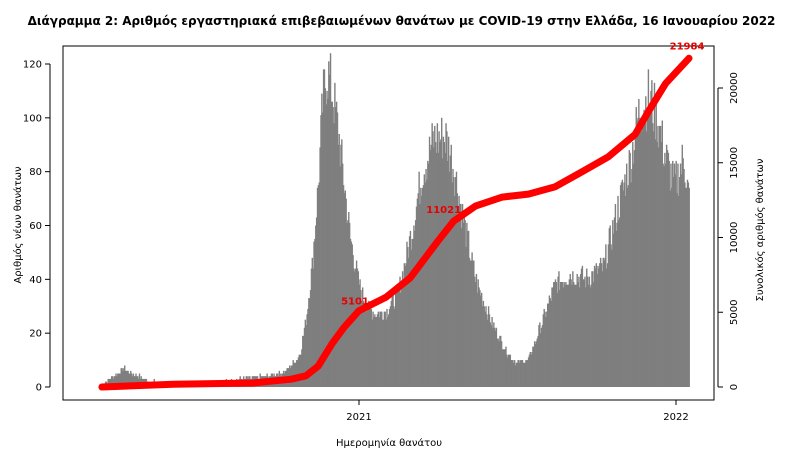 The height and width of the screenshot is (467, 803). What do you see at coordinates (734, 88) in the screenshot?
I see `right-tick-label: 20000` at bounding box center [734, 88].